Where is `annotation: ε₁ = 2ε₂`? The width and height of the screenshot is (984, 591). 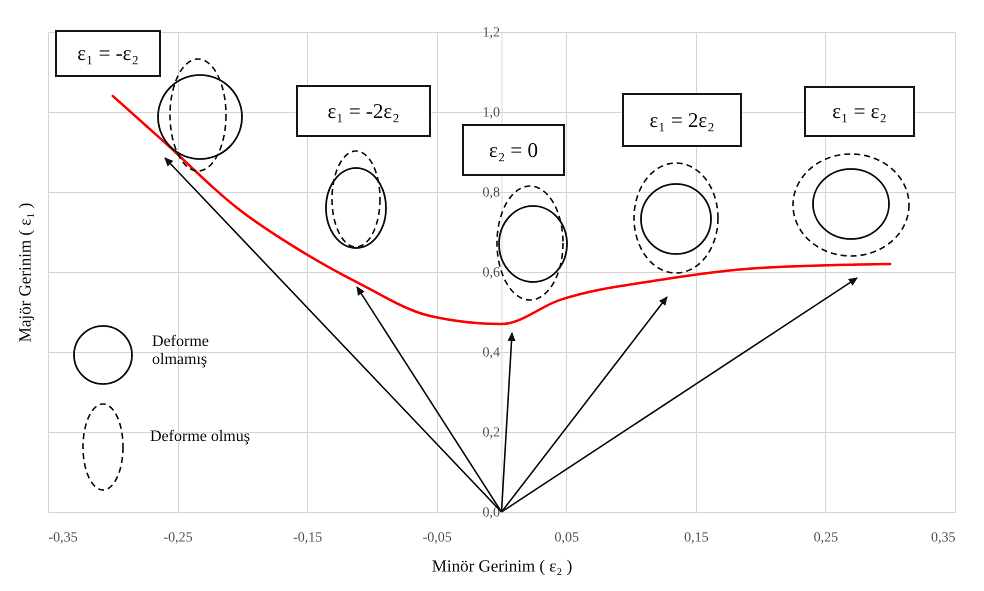 annotation: ε₁ = 2ε₂ is located at coordinates (682, 120).